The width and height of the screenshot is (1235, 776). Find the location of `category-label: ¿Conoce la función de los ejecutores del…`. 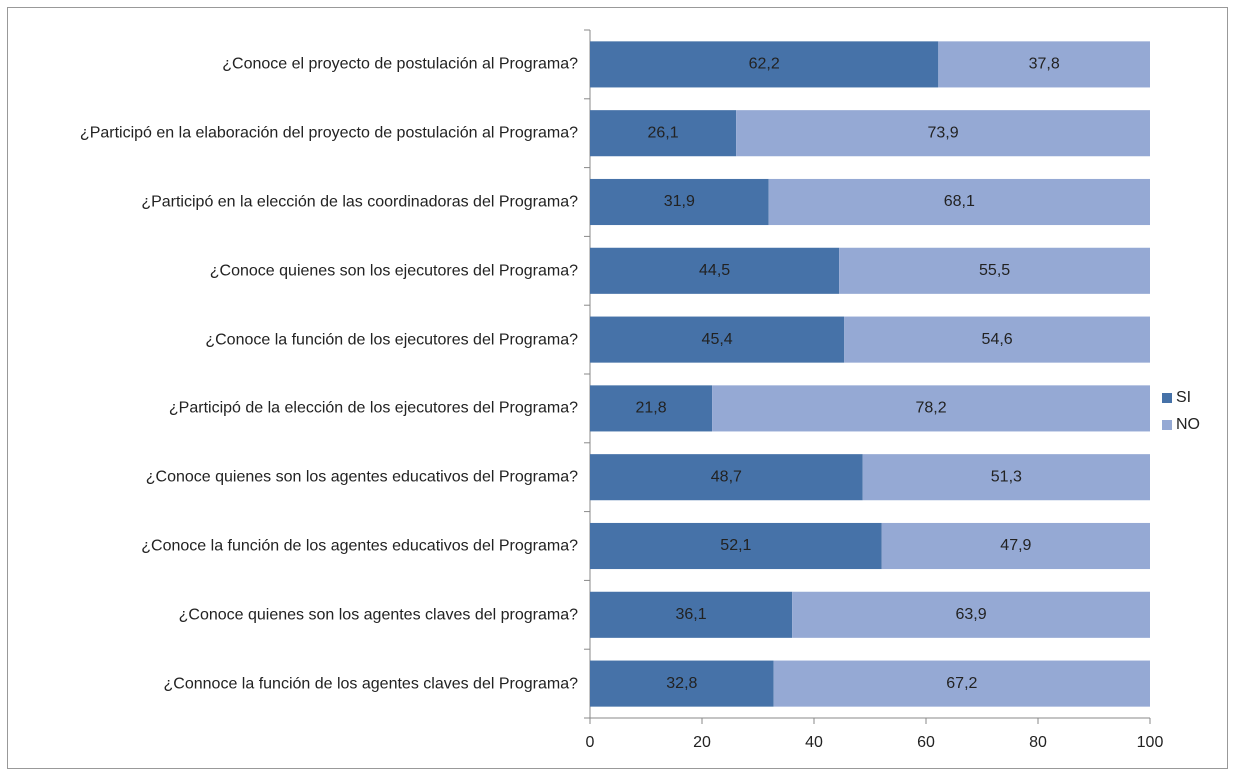

category-label: ¿Conoce la función de los ejecutores del… is located at coordinates (391, 340).